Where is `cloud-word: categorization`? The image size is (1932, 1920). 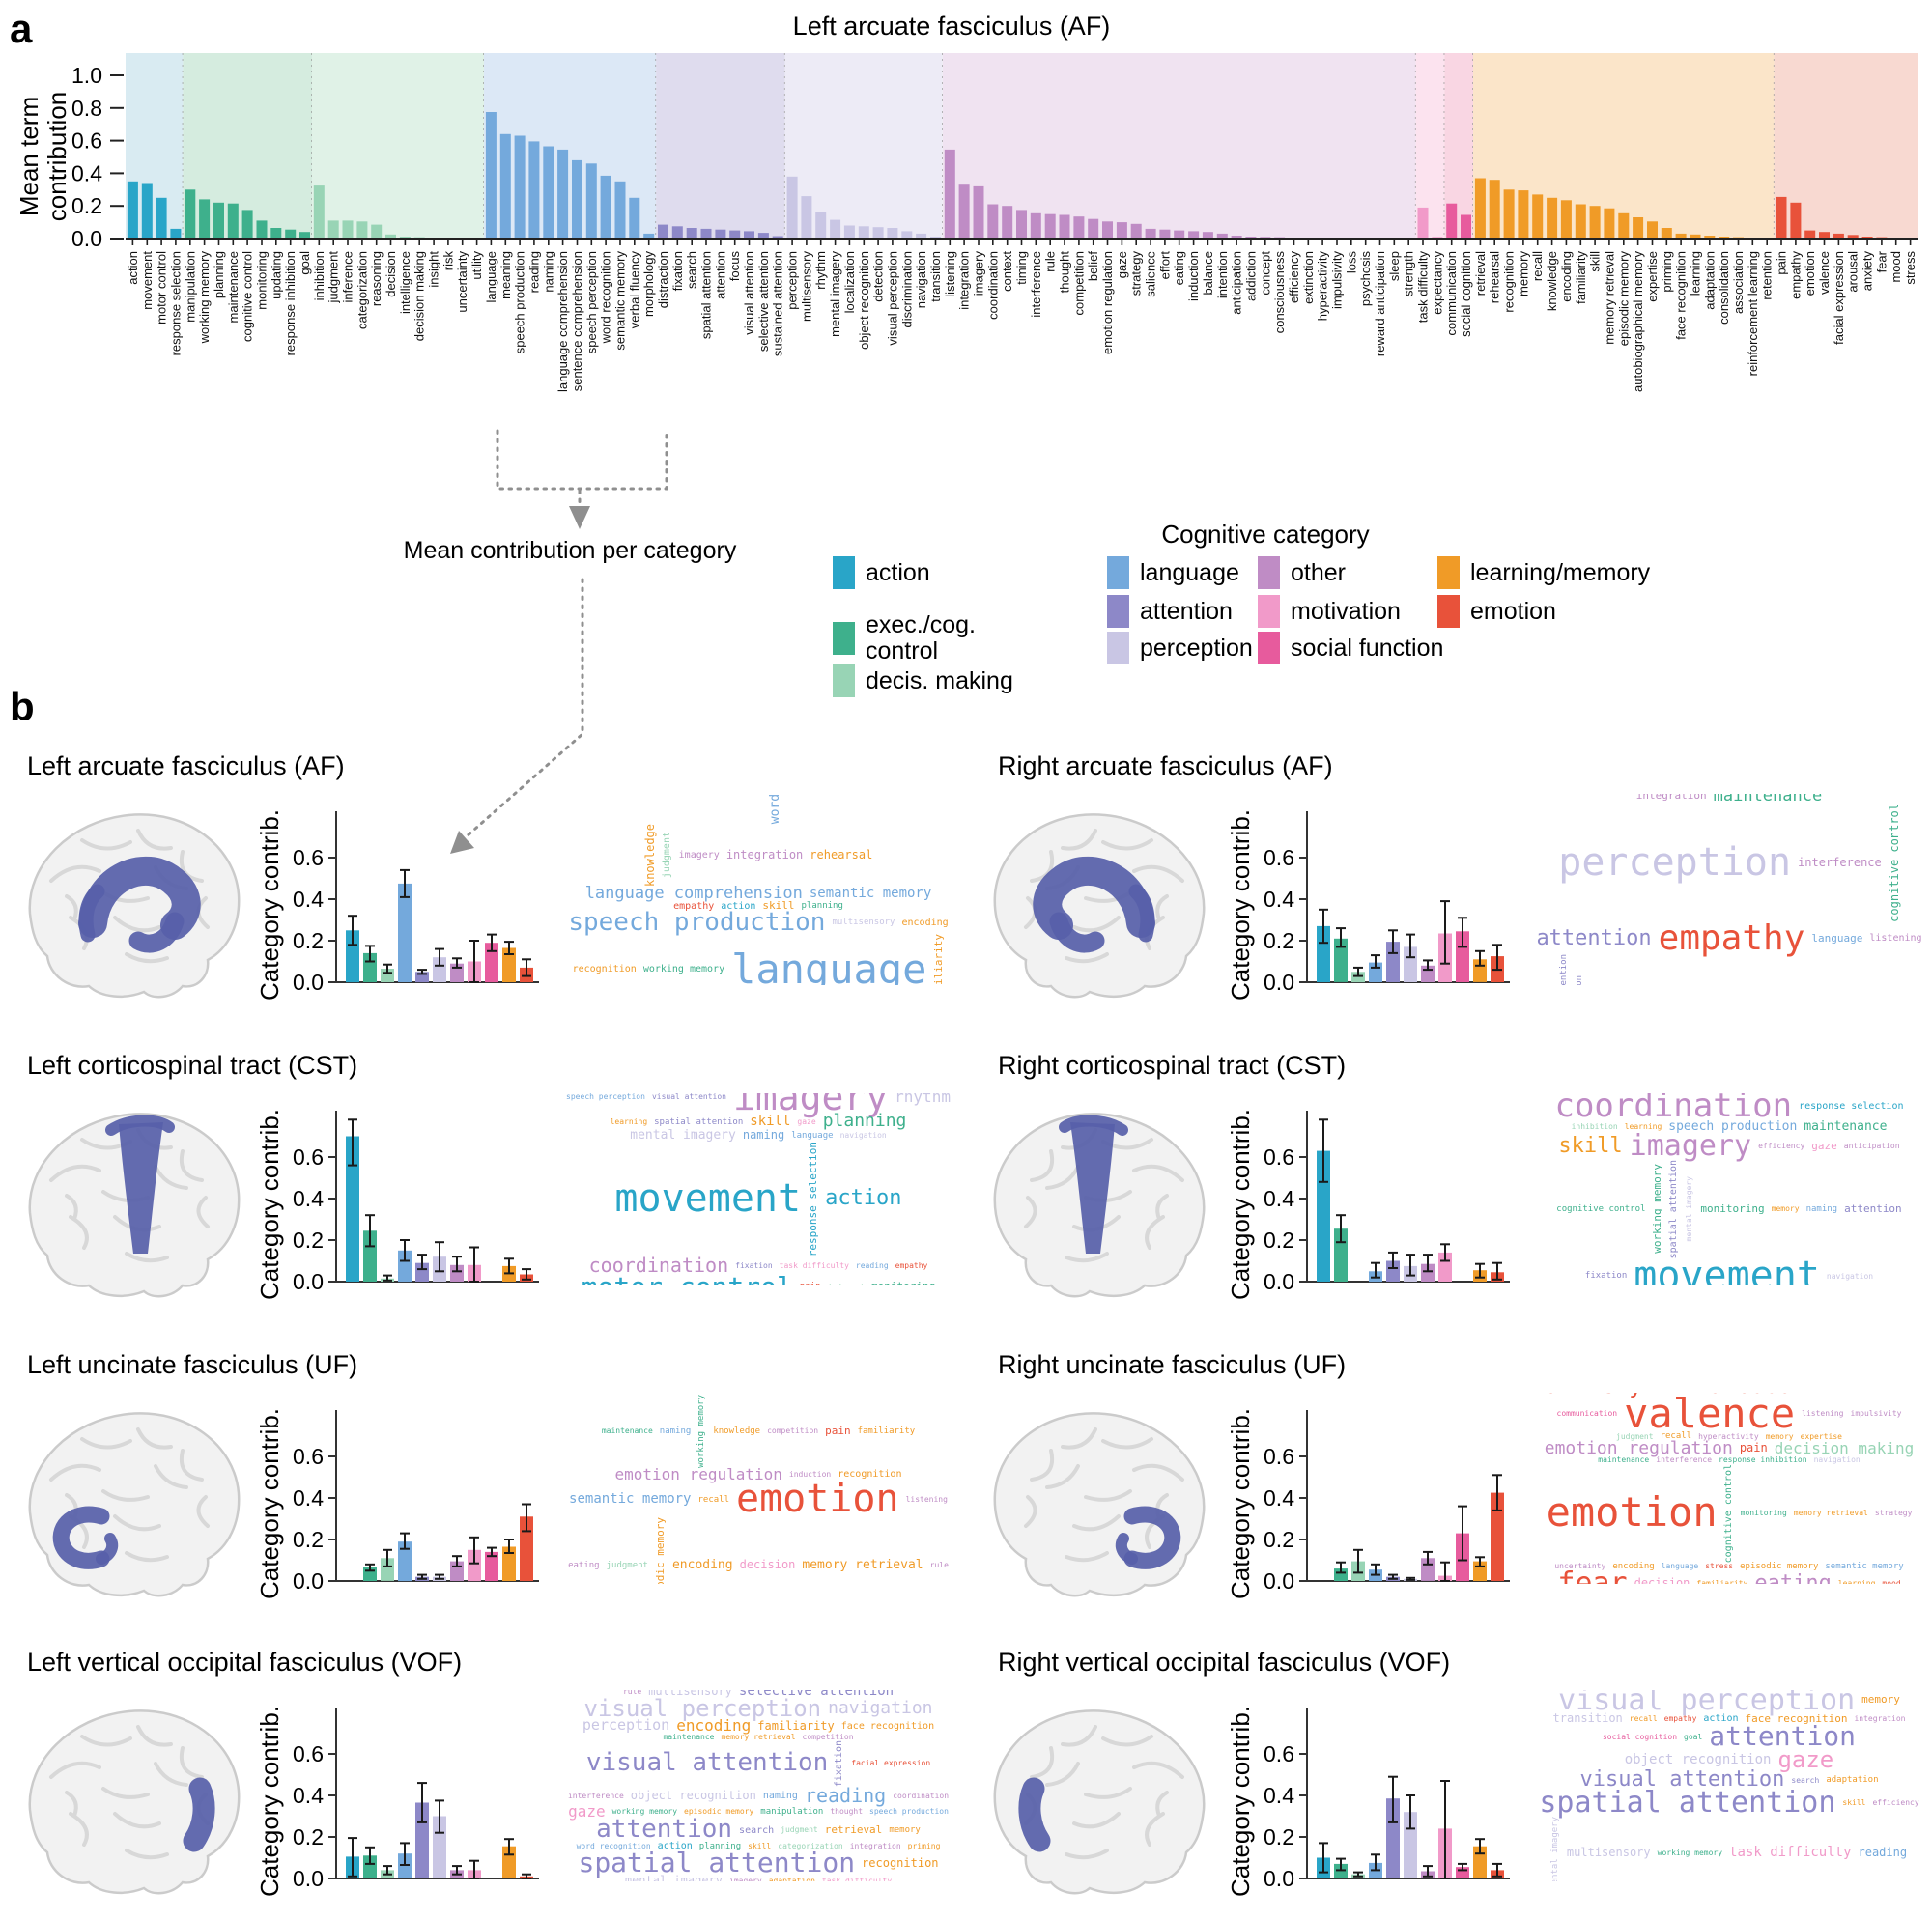
cloud-word: categorization is located at coordinates (810, 1846).